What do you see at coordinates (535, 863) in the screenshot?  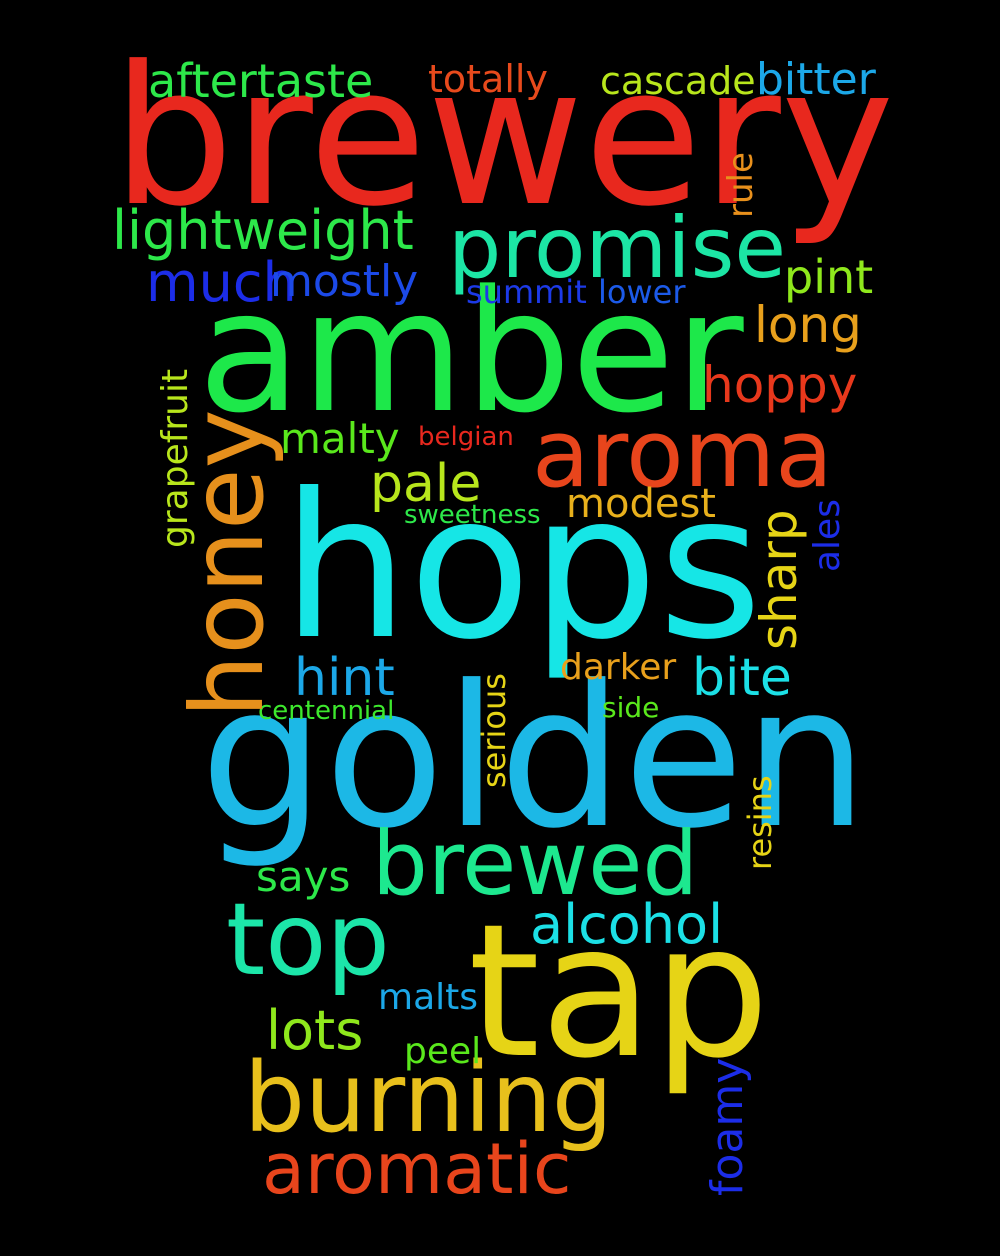 I see `word-brewed: brewed` at bounding box center [535, 863].